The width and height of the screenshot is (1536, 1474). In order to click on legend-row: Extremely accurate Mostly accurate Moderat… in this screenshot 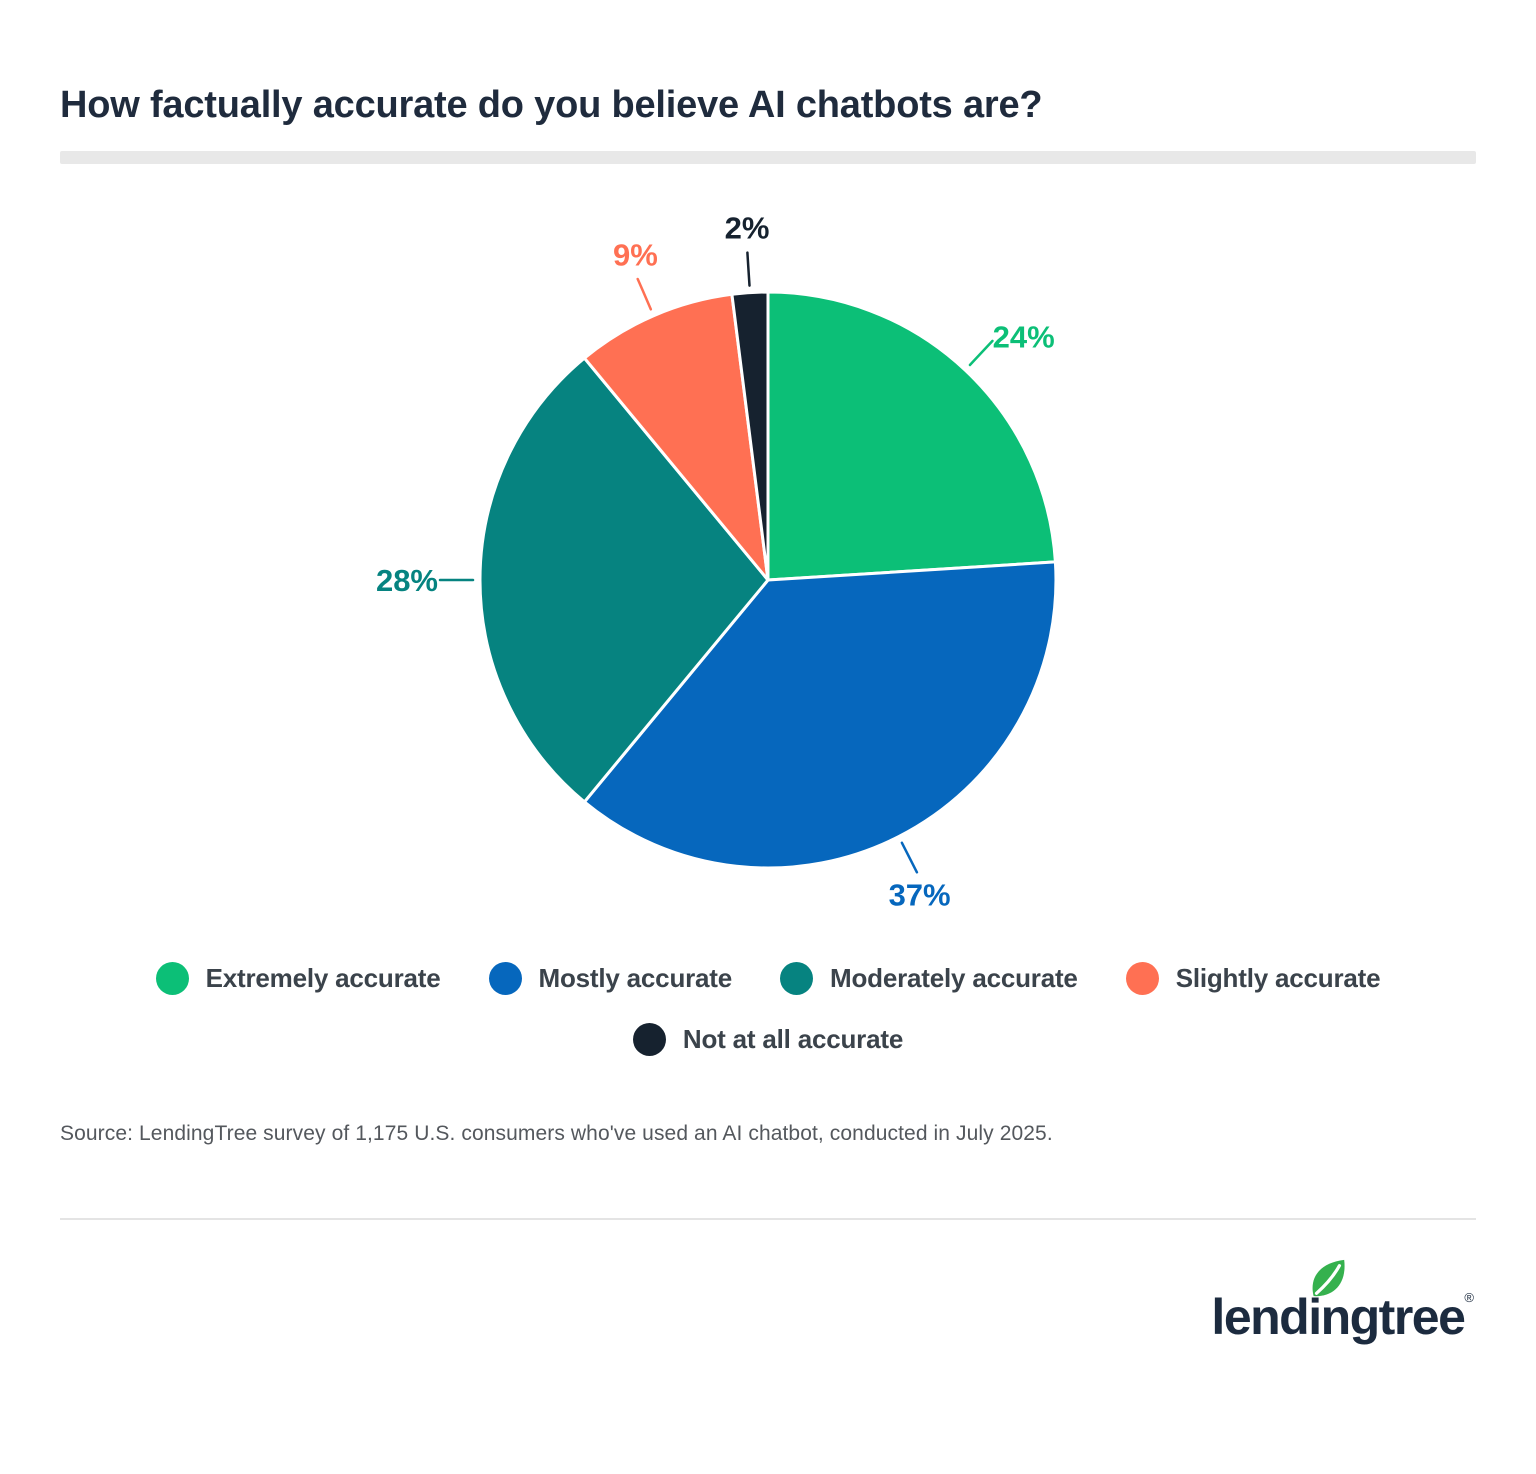, I will do `click(768, 978)`.